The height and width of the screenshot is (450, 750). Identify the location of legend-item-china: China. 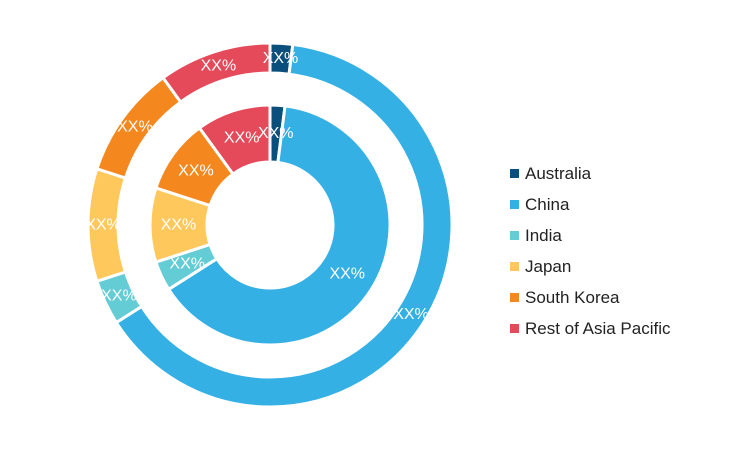
(590, 204).